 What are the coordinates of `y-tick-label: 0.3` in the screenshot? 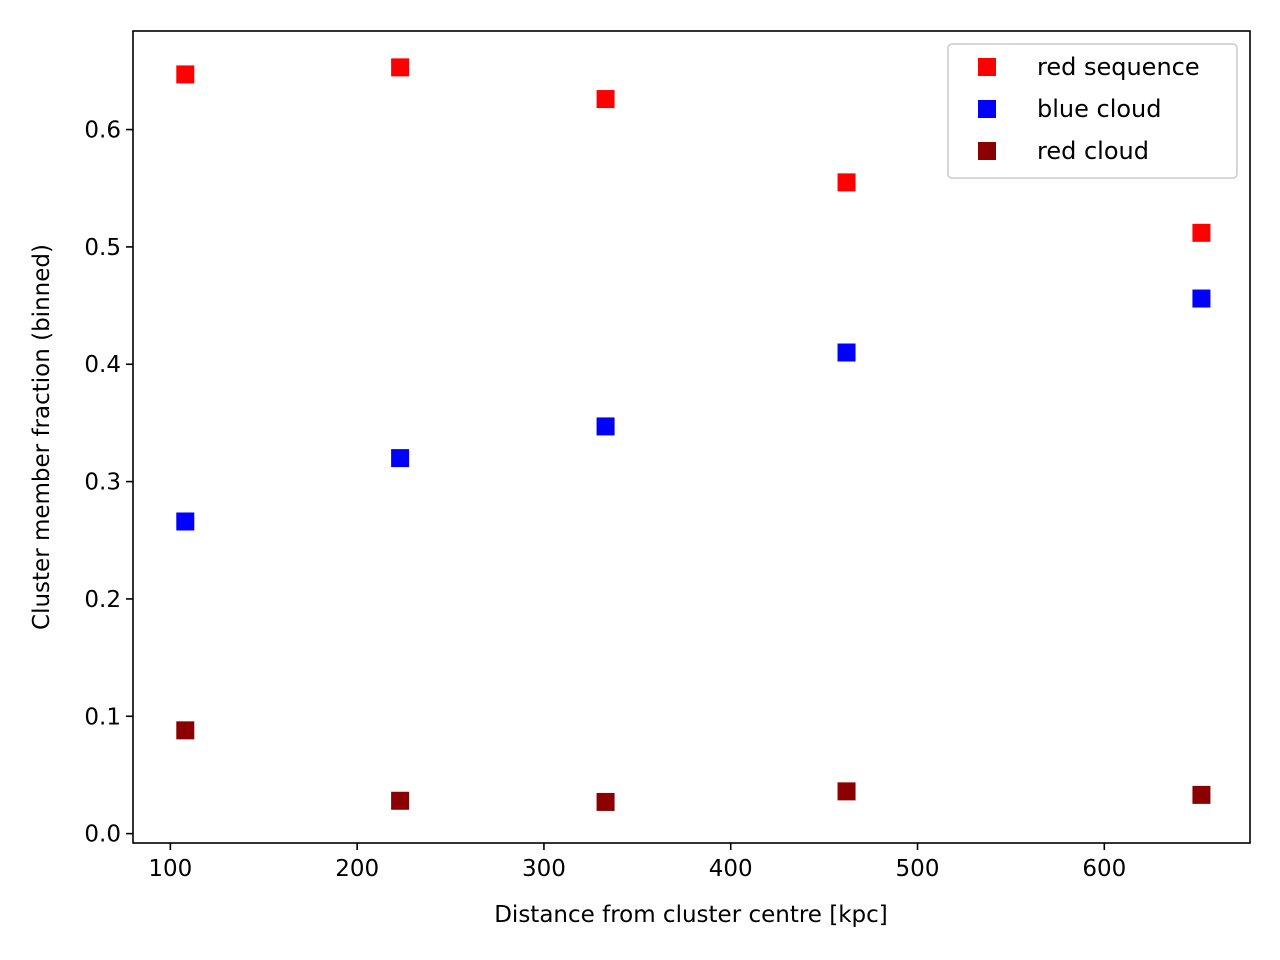 It's located at (102, 483).